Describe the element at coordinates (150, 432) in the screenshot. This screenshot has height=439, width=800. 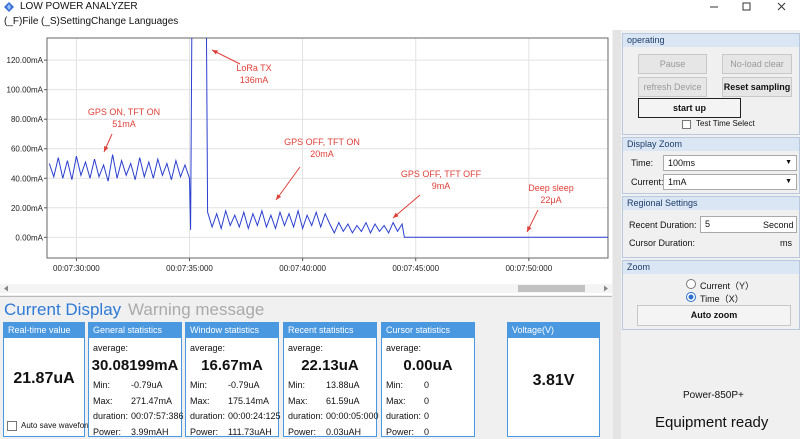
I see `stat-value: 3.99mAH` at that location.